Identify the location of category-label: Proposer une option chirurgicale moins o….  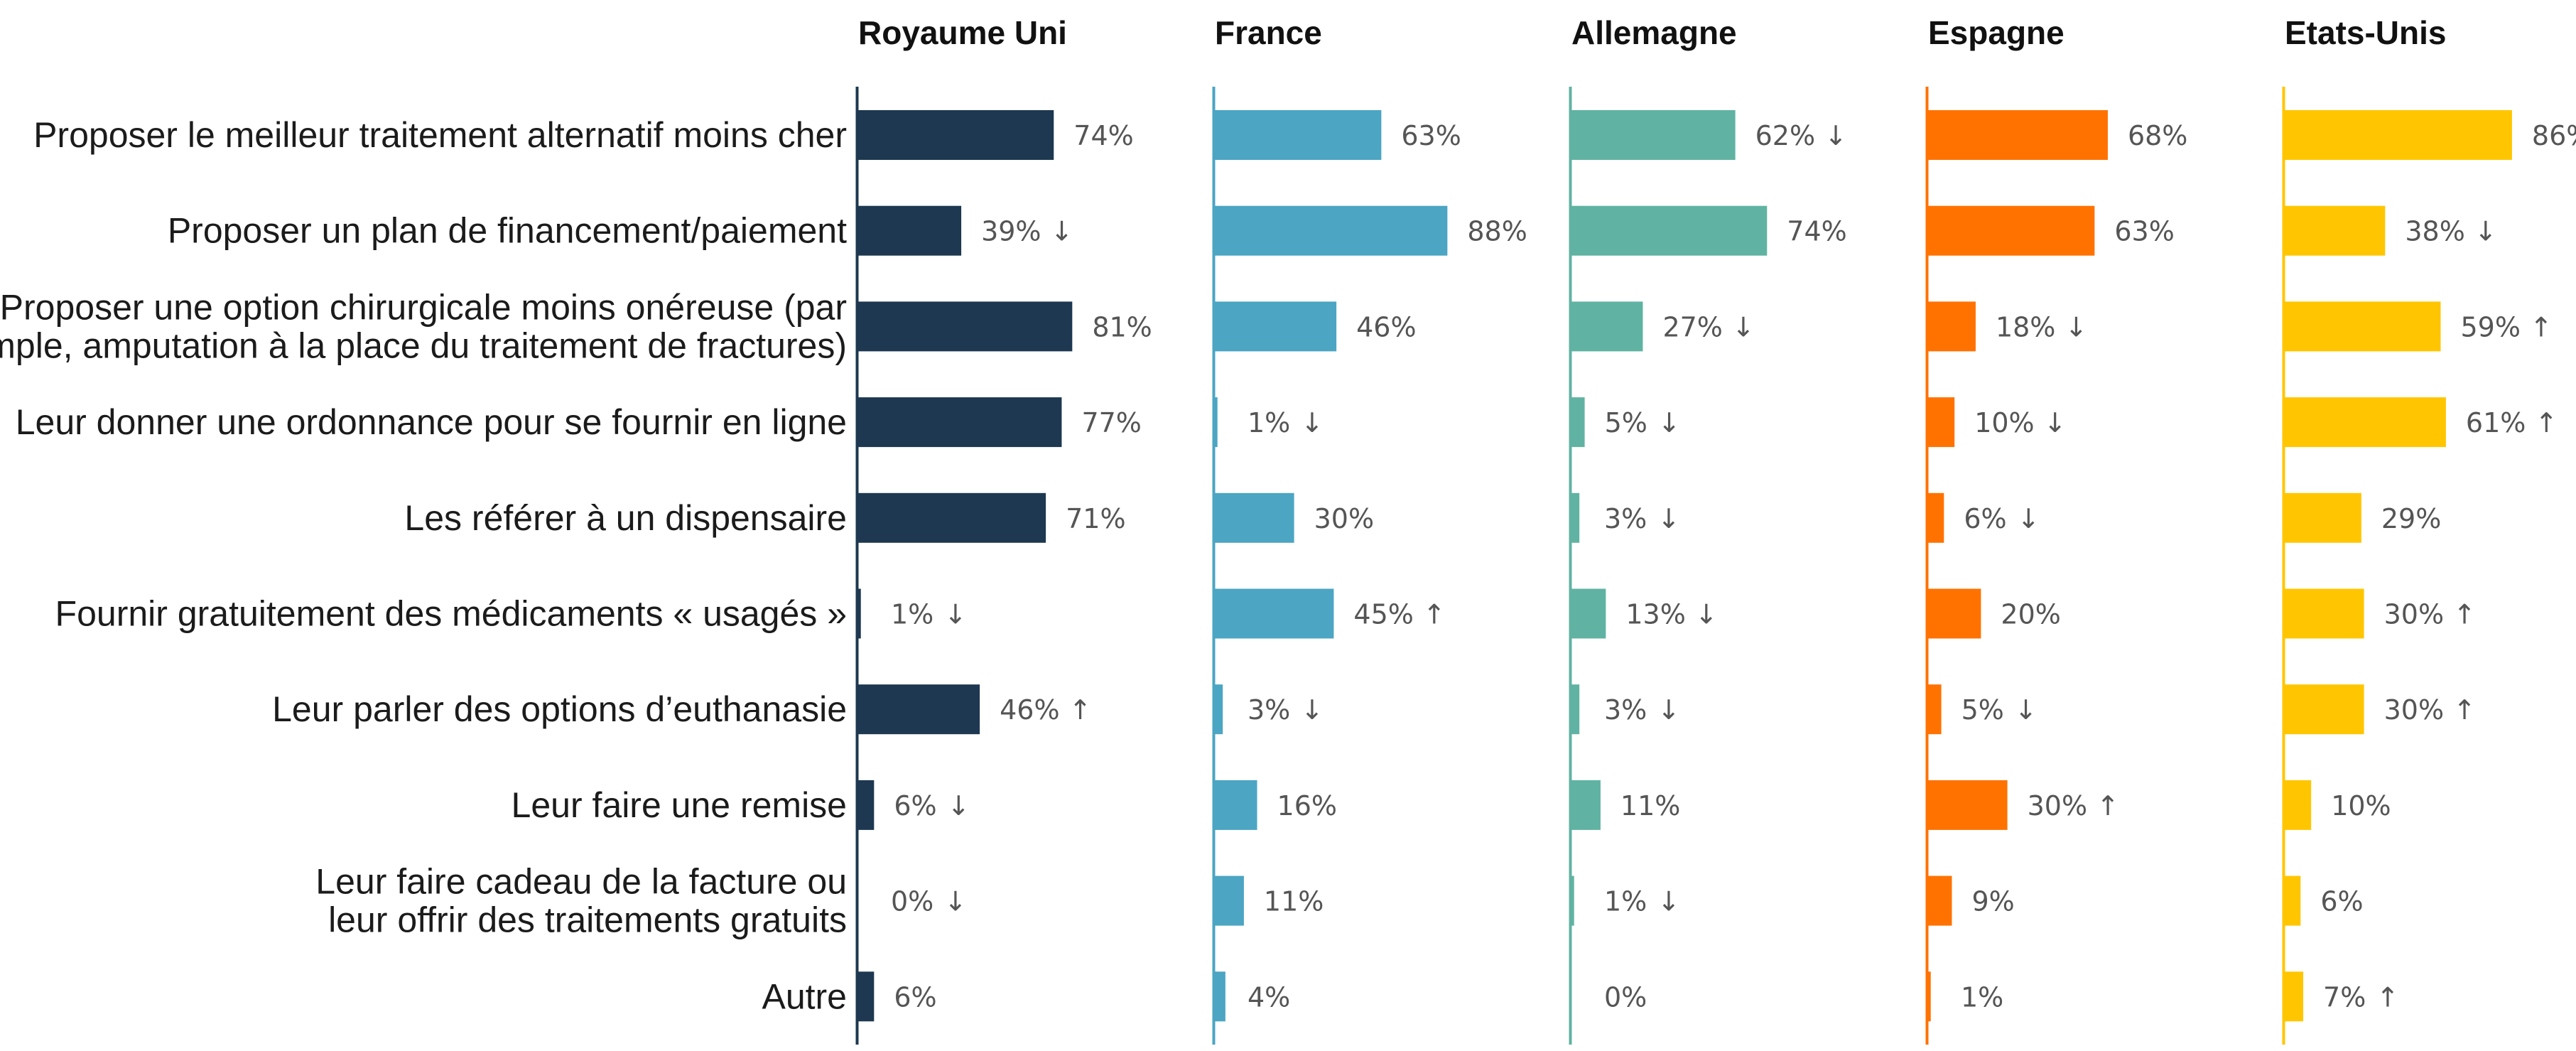
(423, 307).